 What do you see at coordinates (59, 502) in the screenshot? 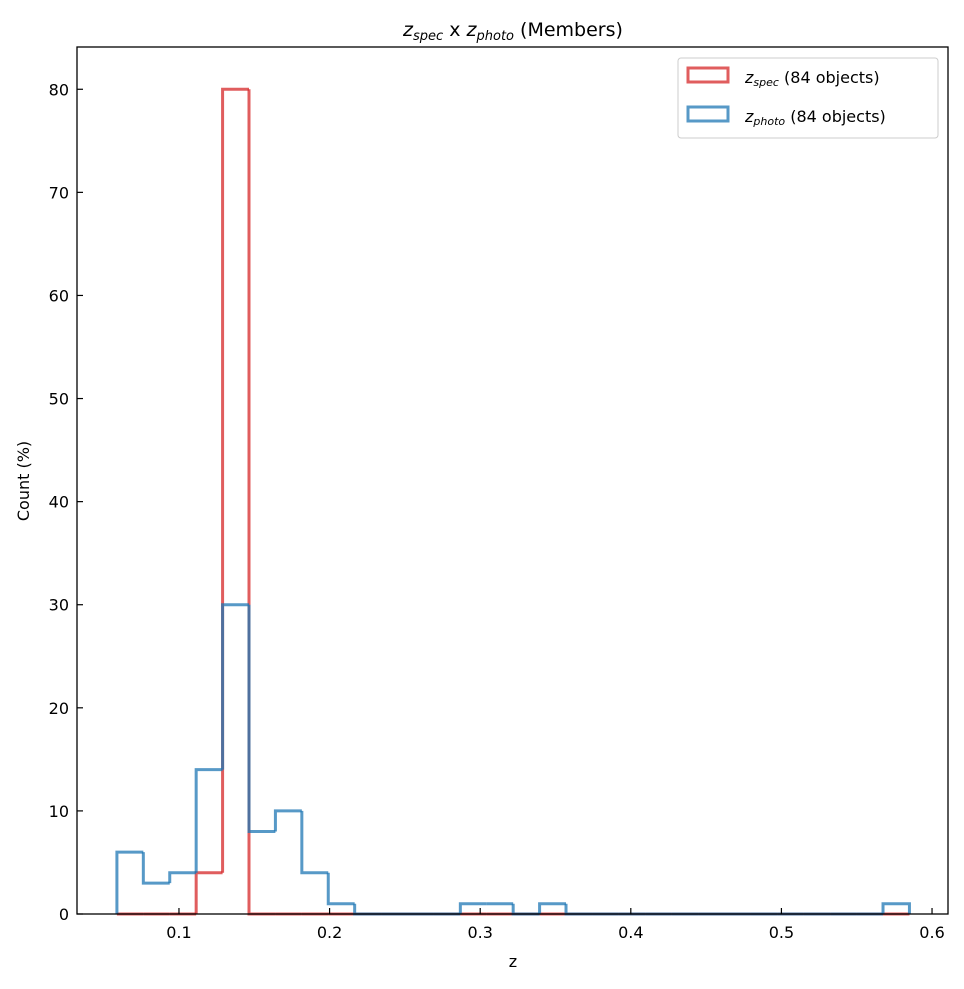
I see `y-tick-label: 40` at bounding box center [59, 502].